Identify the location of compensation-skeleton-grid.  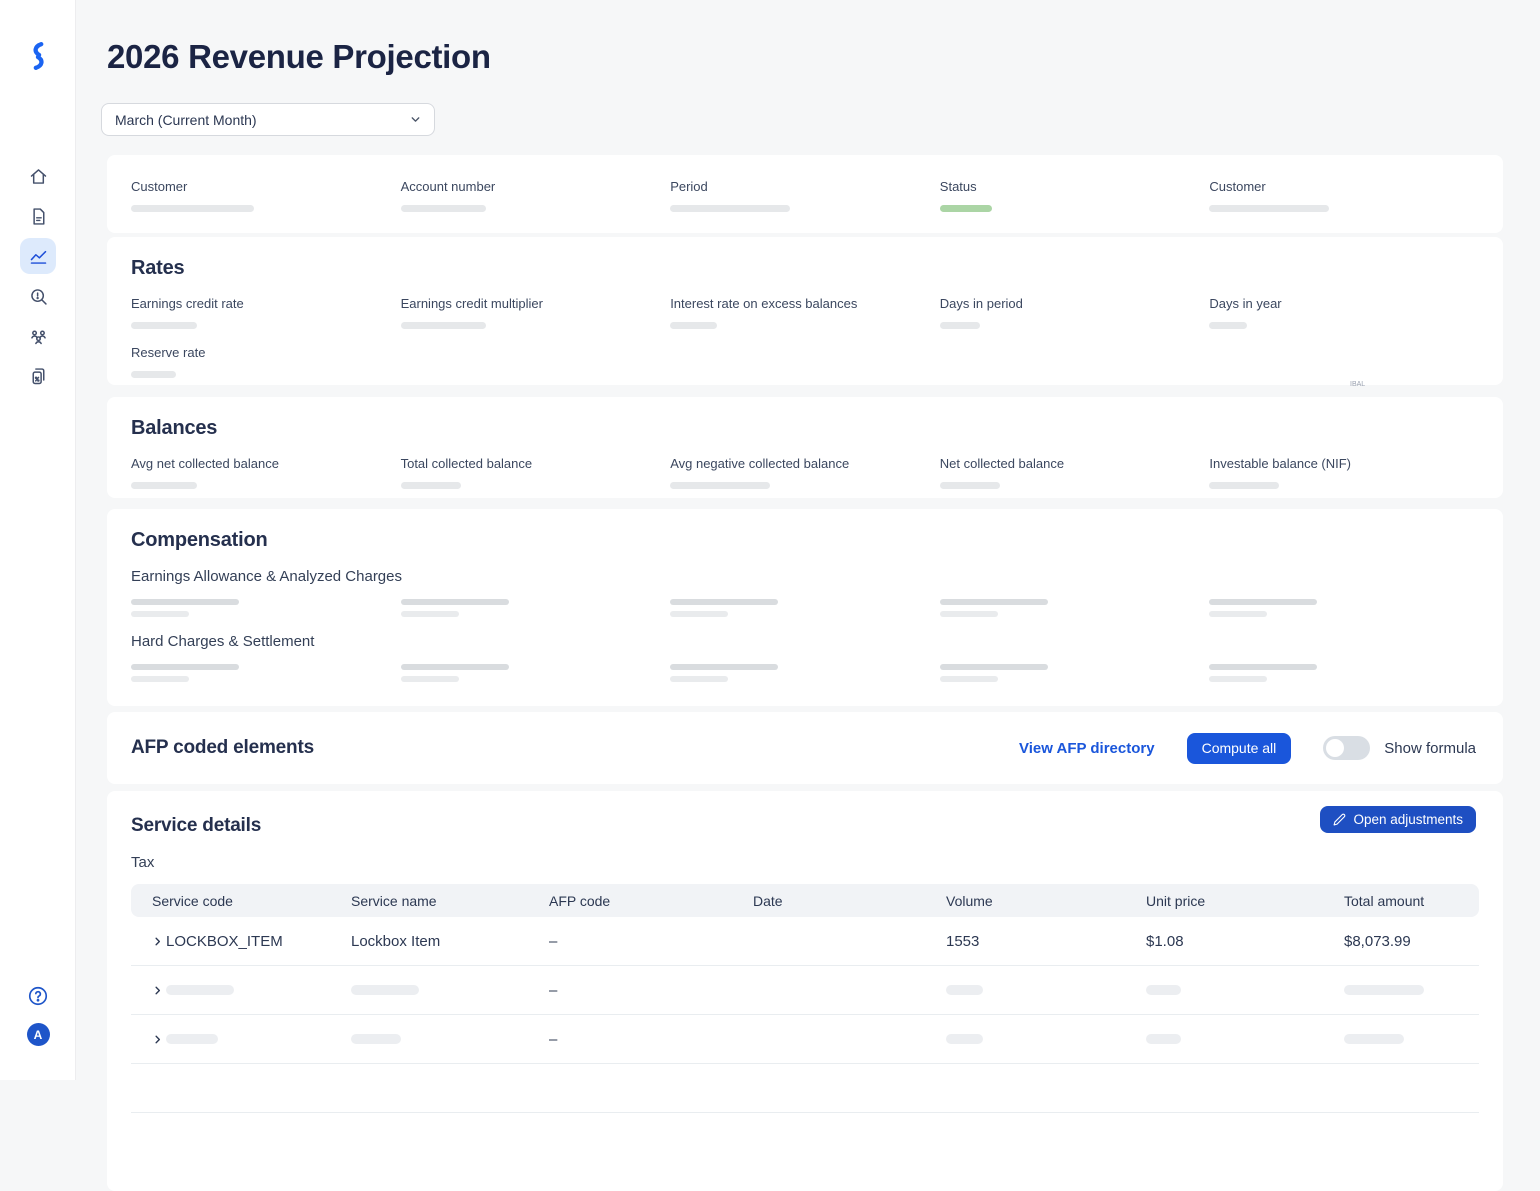
(805, 673).